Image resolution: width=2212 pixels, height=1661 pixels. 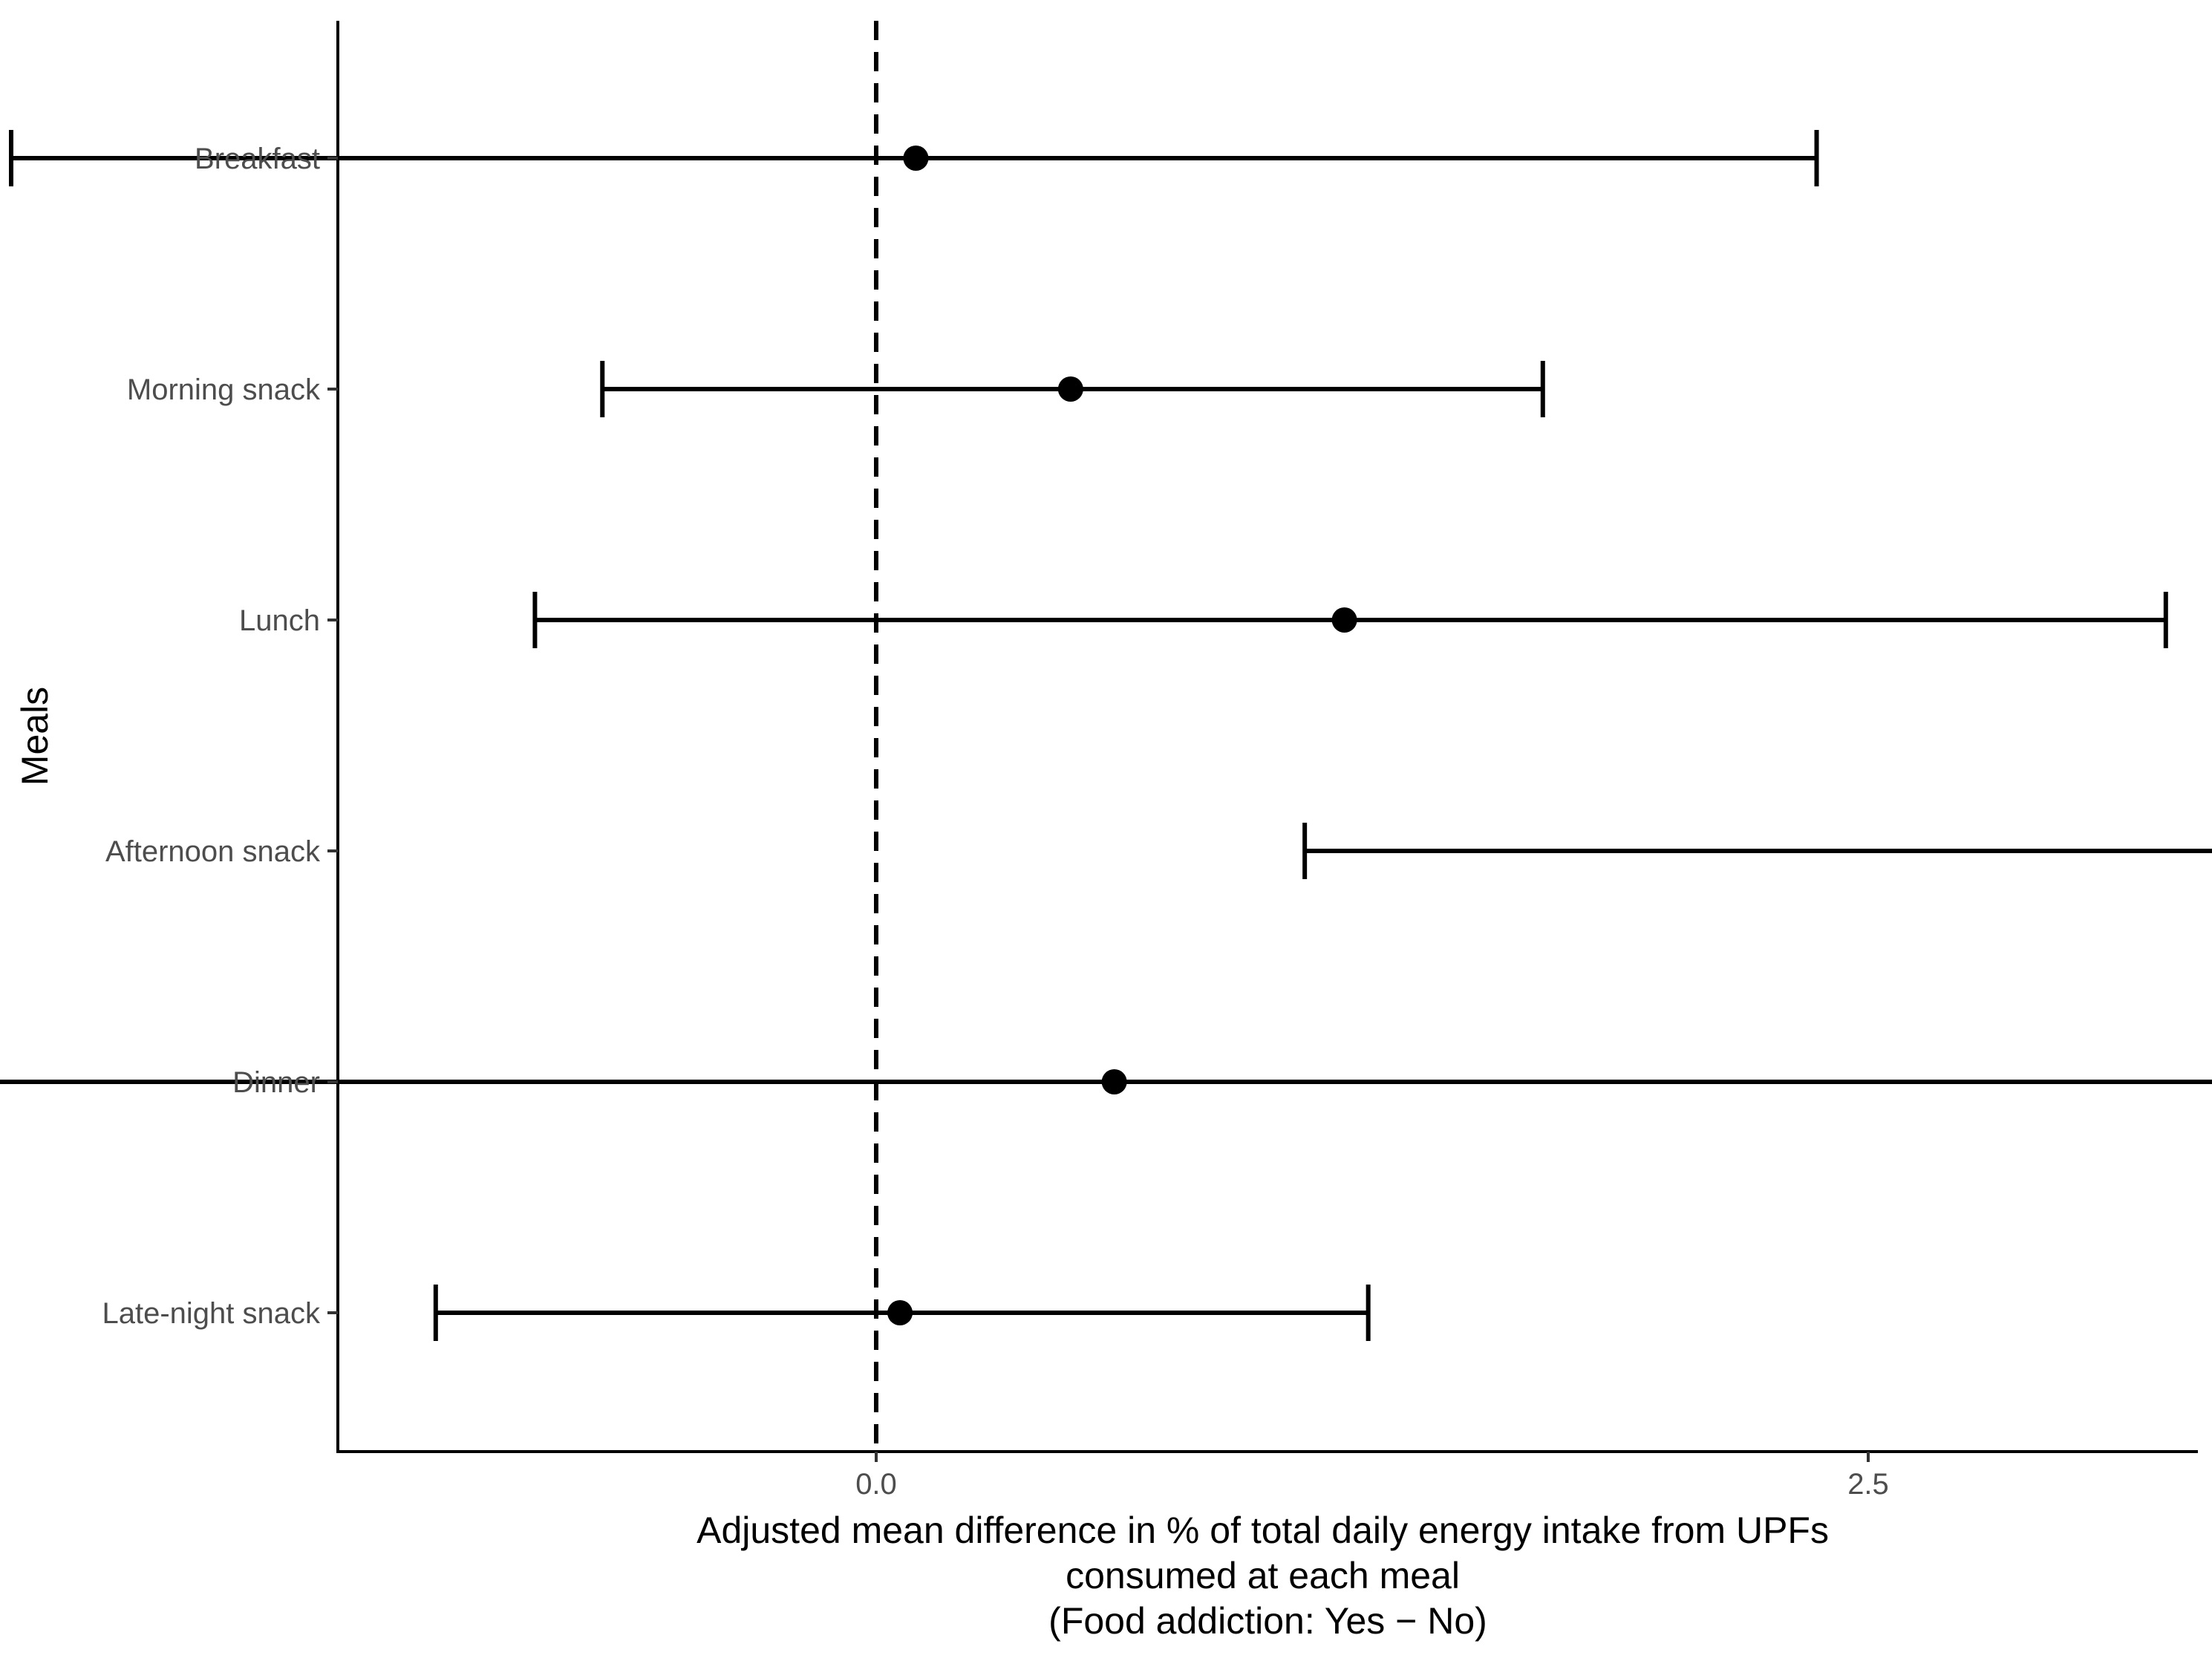 What do you see at coordinates (1263, 1575) in the screenshot?
I see `x-axis-title-line-2: consumed at each meal` at bounding box center [1263, 1575].